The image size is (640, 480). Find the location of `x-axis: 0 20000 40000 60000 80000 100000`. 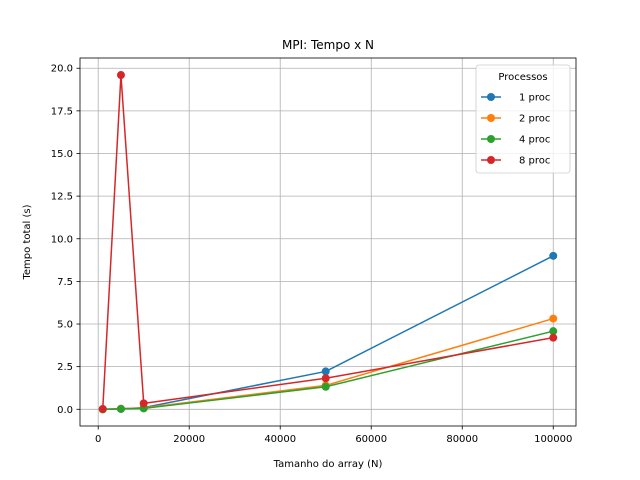

x-axis: 0 20000 40000 60000 80000 100000 is located at coordinates (333, 435).